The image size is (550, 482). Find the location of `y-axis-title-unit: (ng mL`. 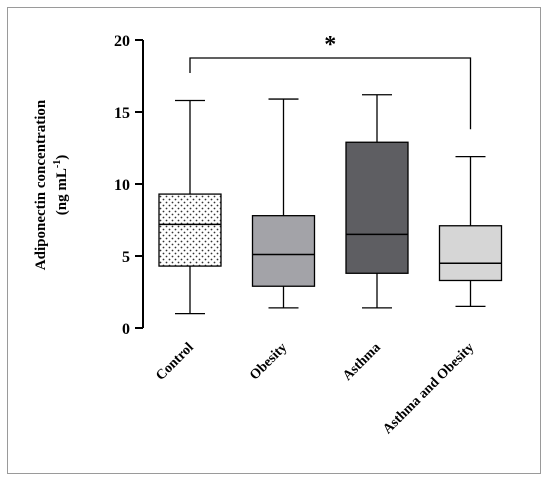

y-axis-title-unit: (ng mL is located at coordinates (62, 191).